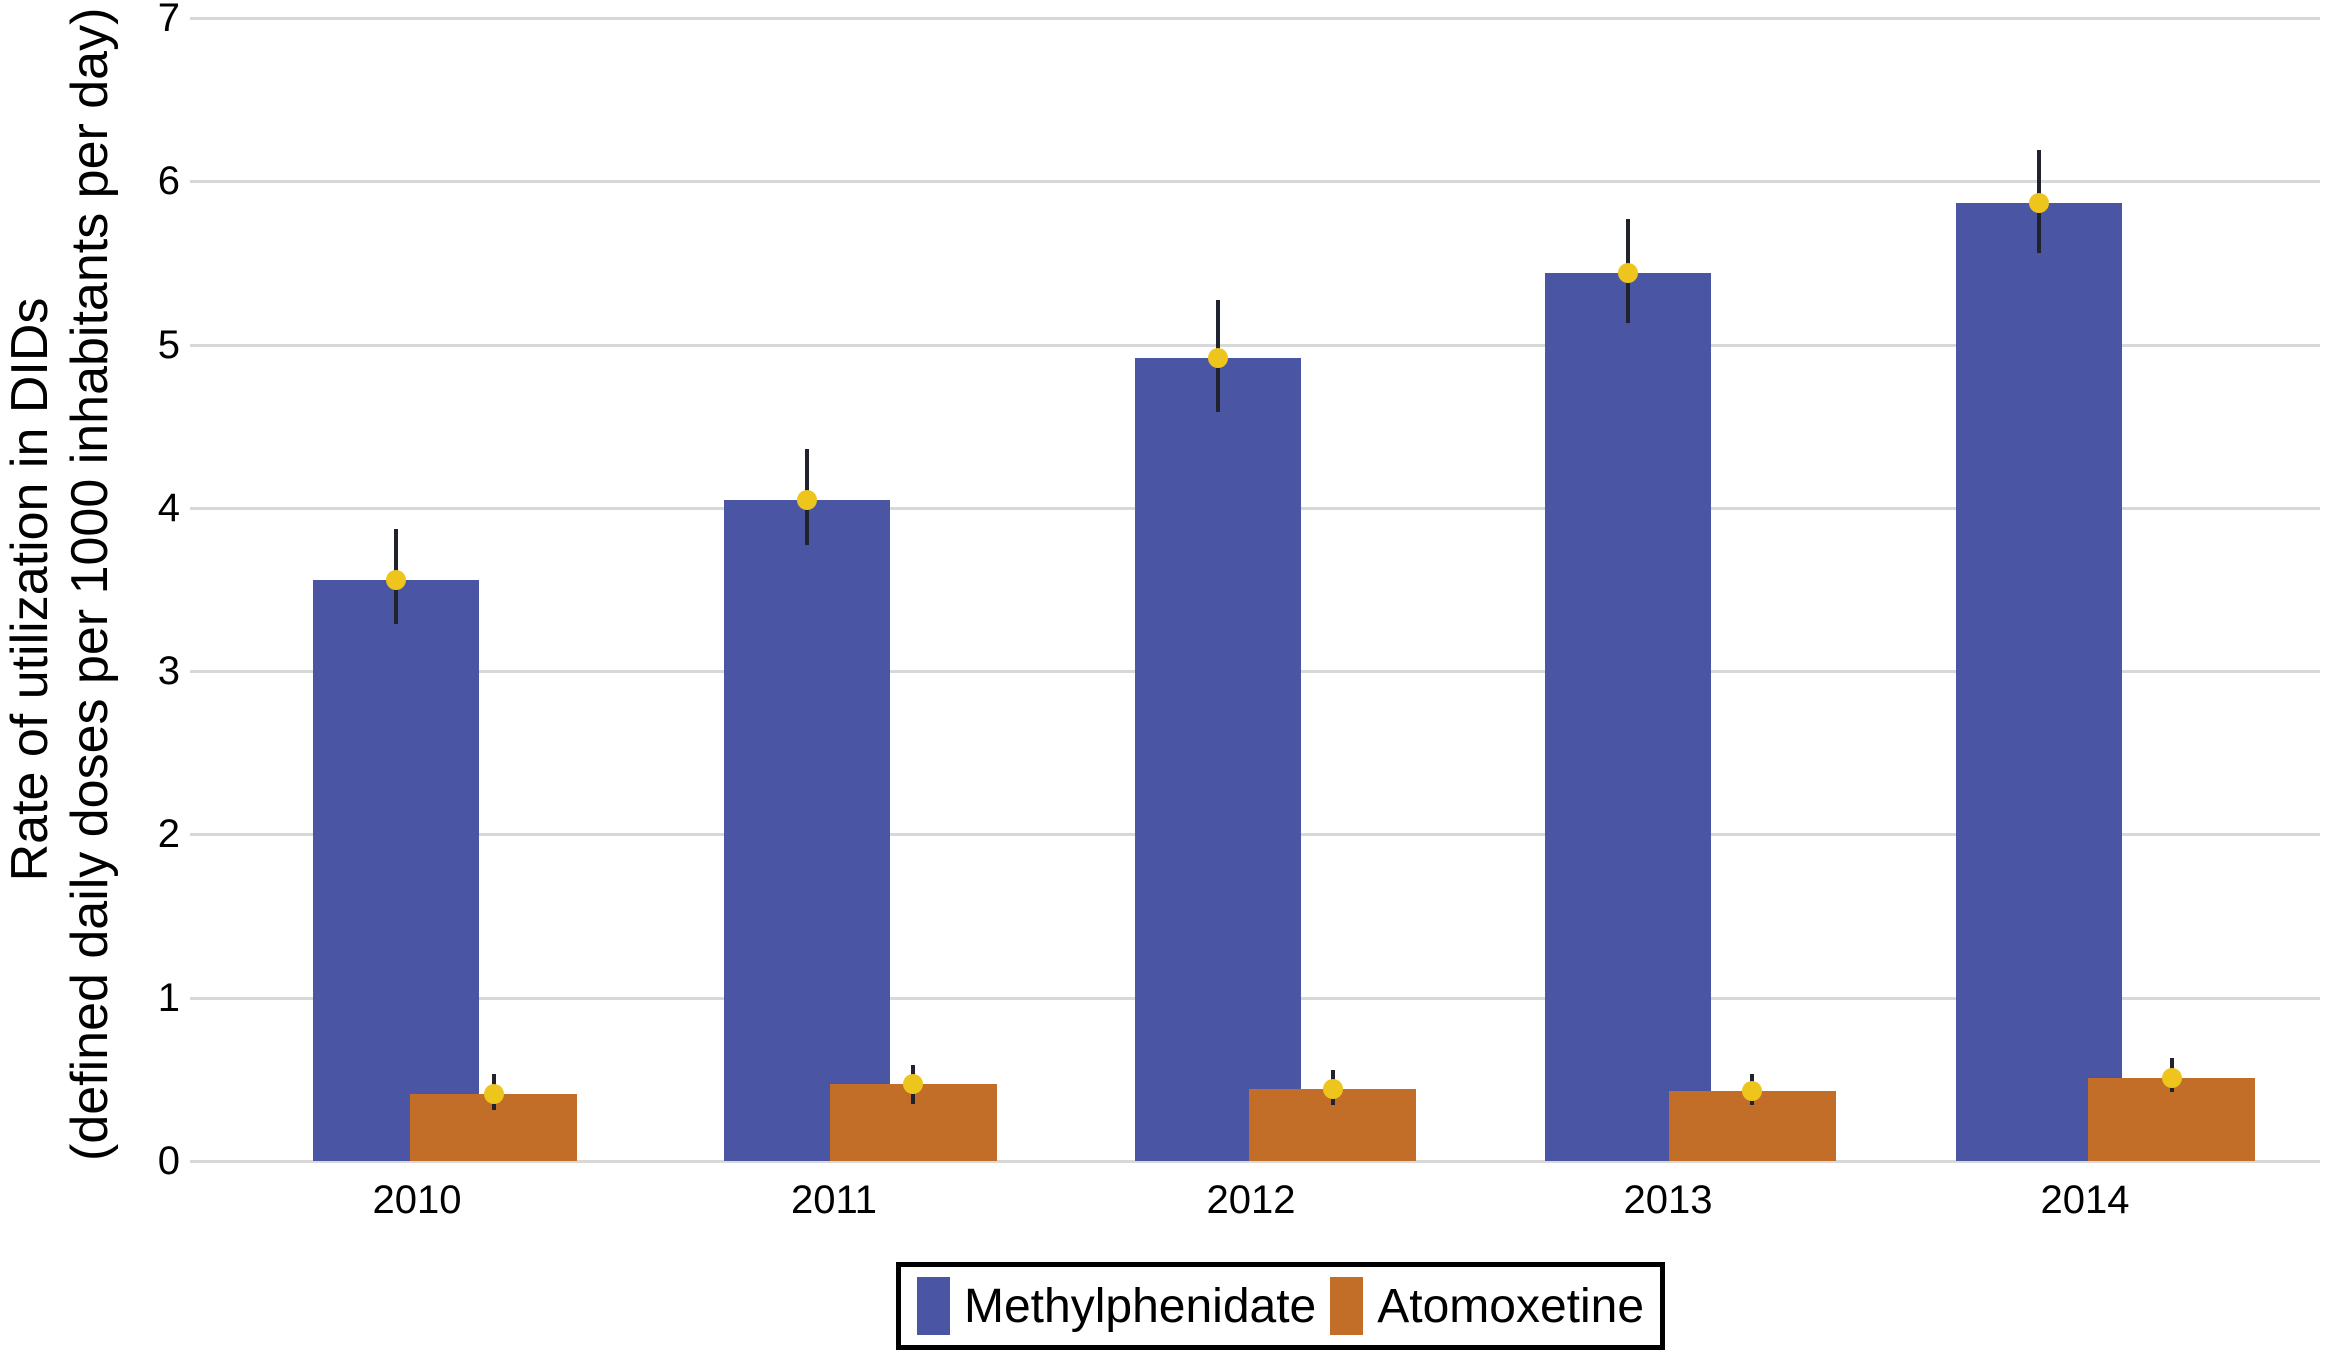 The width and height of the screenshot is (2328, 1355). Describe the element at coordinates (1628, 716) in the screenshot. I see `bar-methylphenidate-2013` at that location.